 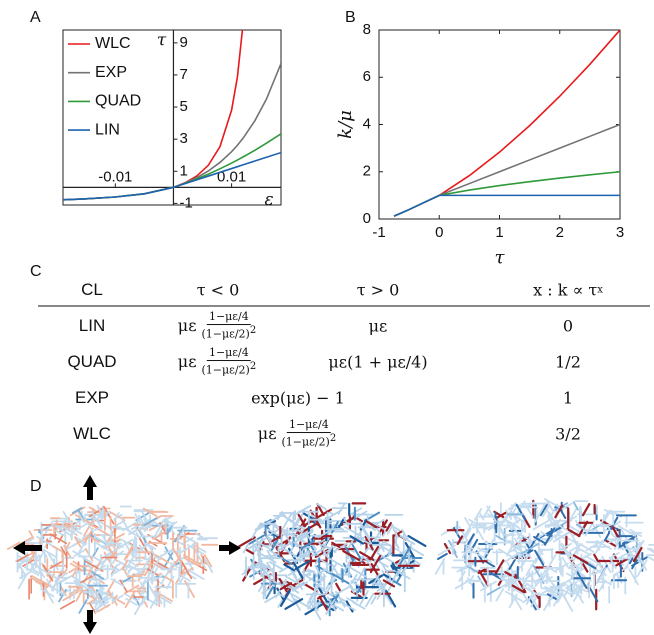 I want to click on cell-text: 0, so click(x=568, y=326).